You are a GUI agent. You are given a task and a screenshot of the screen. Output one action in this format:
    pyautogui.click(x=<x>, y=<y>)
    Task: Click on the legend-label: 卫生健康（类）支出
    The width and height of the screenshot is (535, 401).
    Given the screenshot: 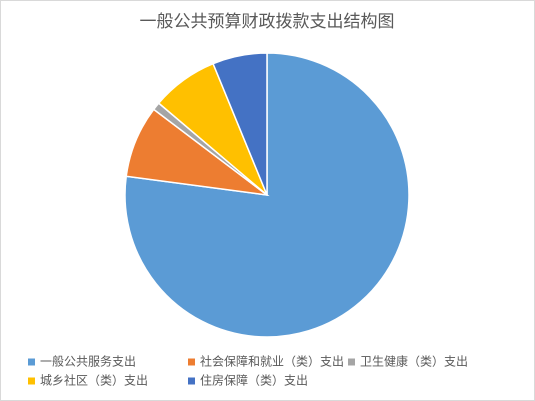 What is the action you would take?
    pyautogui.click(x=414, y=361)
    